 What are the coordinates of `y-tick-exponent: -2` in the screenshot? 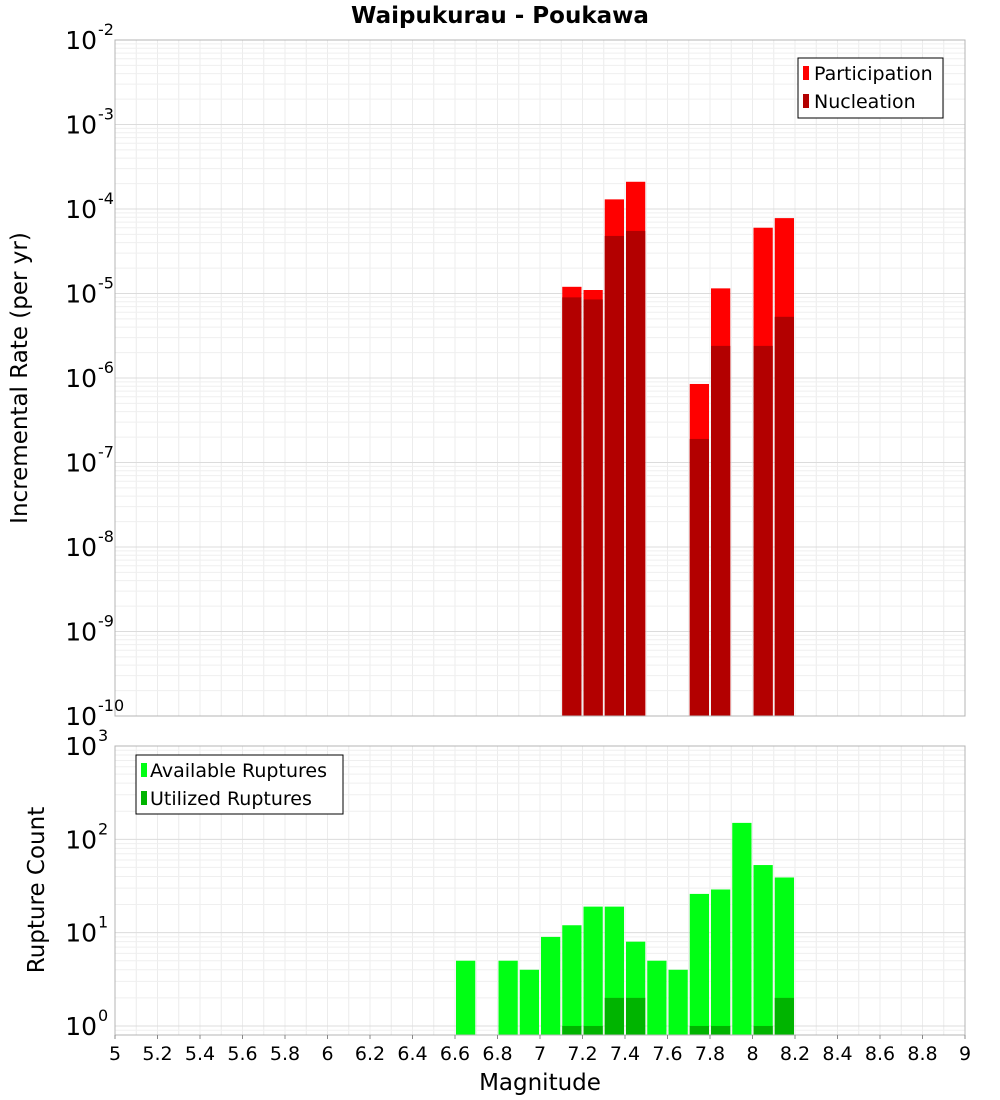 It's located at (106, 29).